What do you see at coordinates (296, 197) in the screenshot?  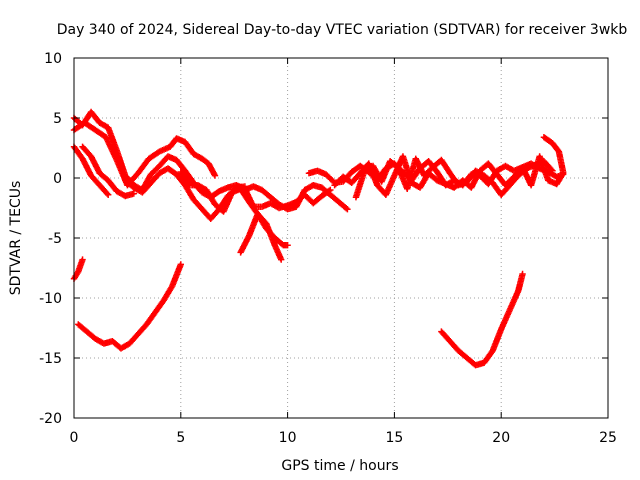 I see `series-track-h` at bounding box center [296, 197].